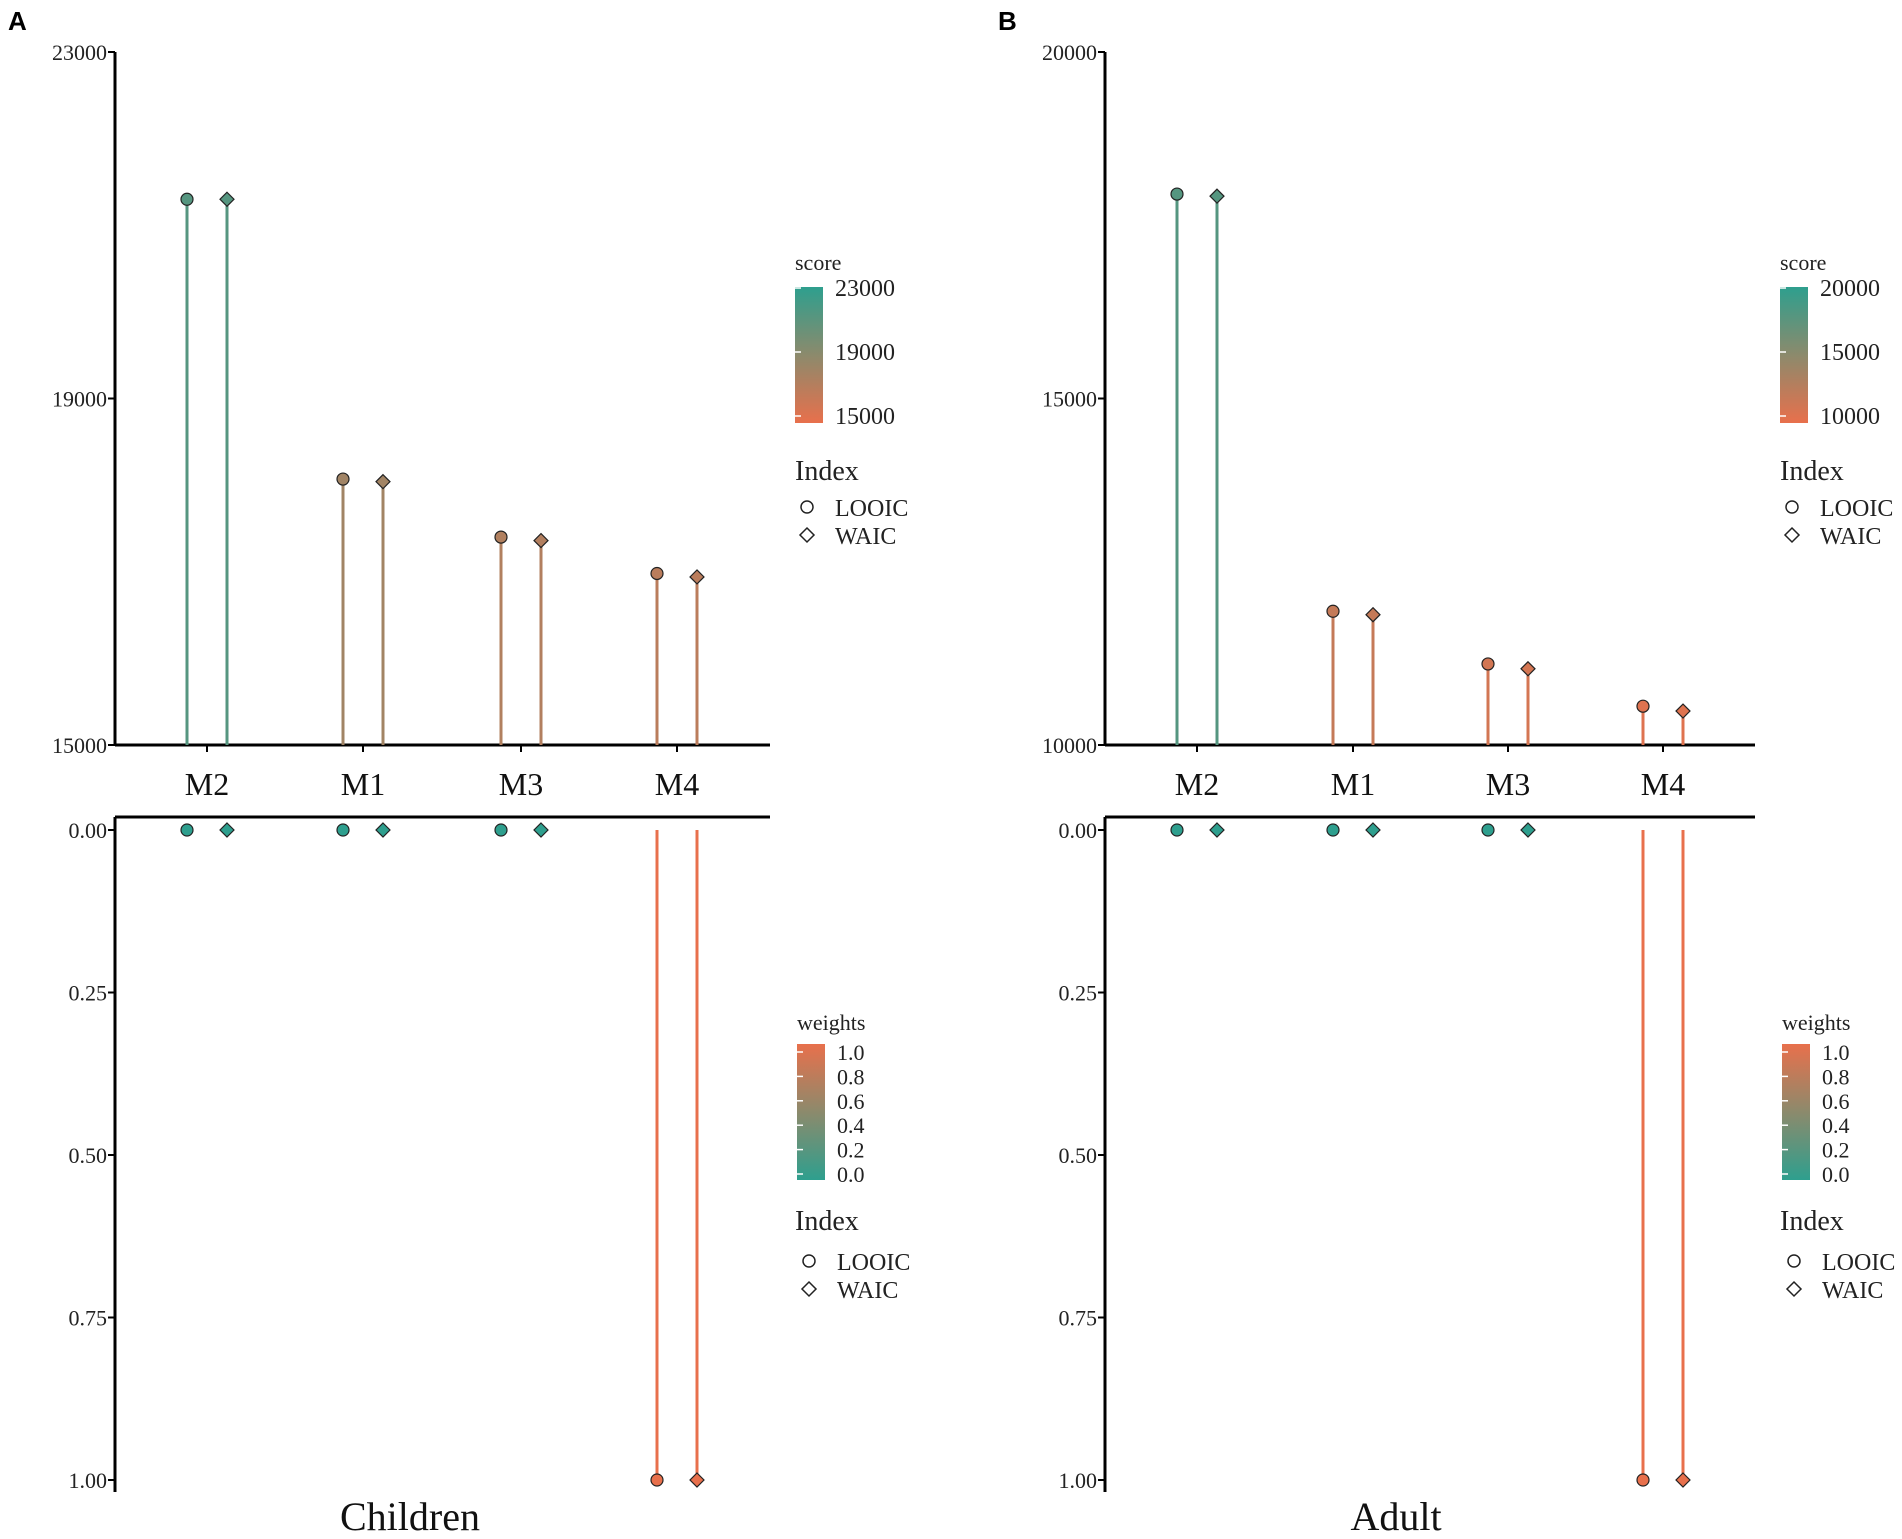 The height and width of the screenshot is (1539, 1902). What do you see at coordinates (1069, 52) in the screenshot?
I see `score-y-tick-label: 20000` at bounding box center [1069, 52].